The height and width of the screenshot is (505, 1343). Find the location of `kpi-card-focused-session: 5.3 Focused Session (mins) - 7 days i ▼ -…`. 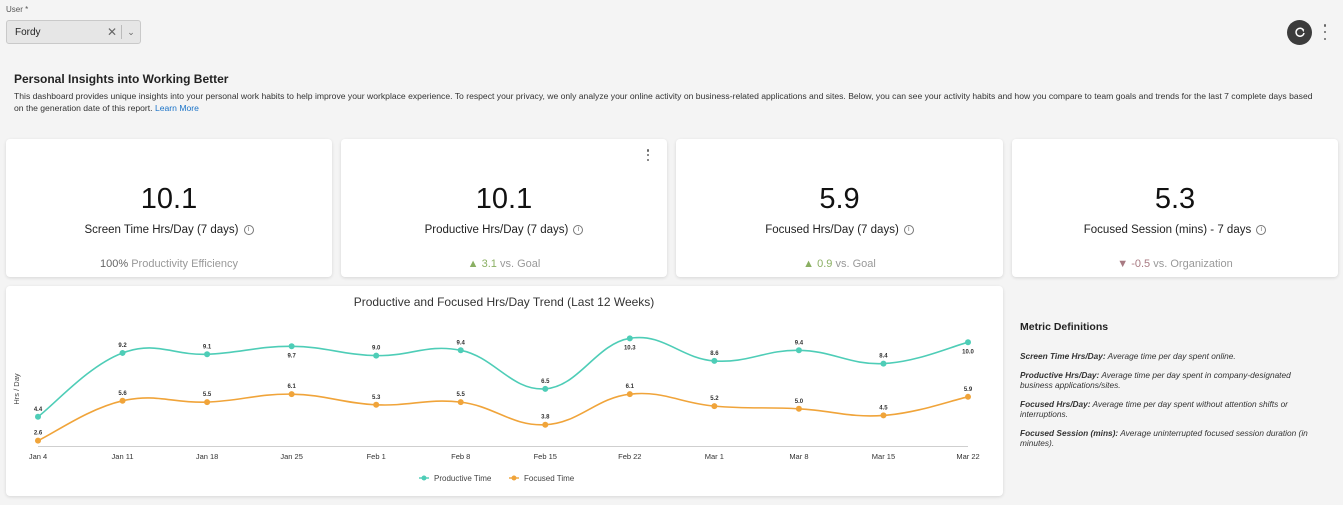

kpi-card-focused-session: 5.3 Focused Session (mins) - 7 days i ▼ -… is located at coordinates (1175, 208).